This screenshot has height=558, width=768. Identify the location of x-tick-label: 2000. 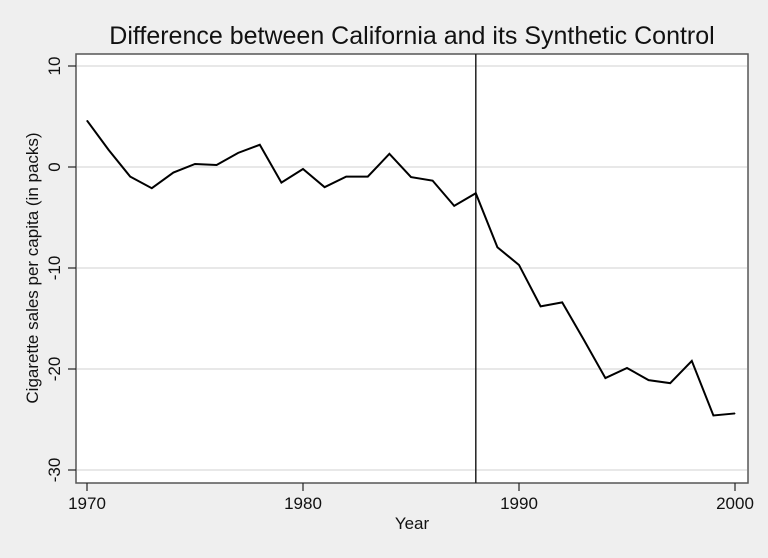
(735, 503).